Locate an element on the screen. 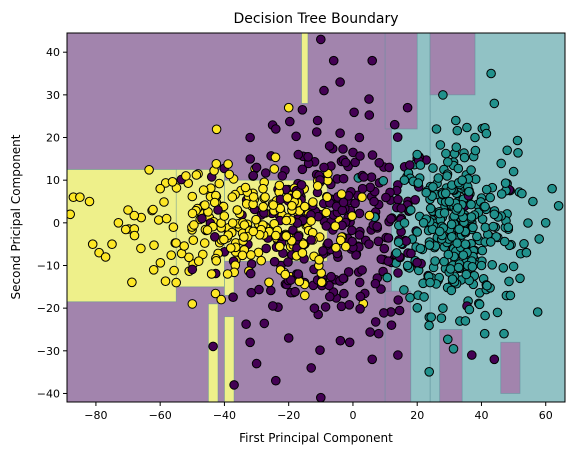 The width and height of the screenshot is (574, 455). x-axis-label: First Principal Component is located at coordinates (316, 438).